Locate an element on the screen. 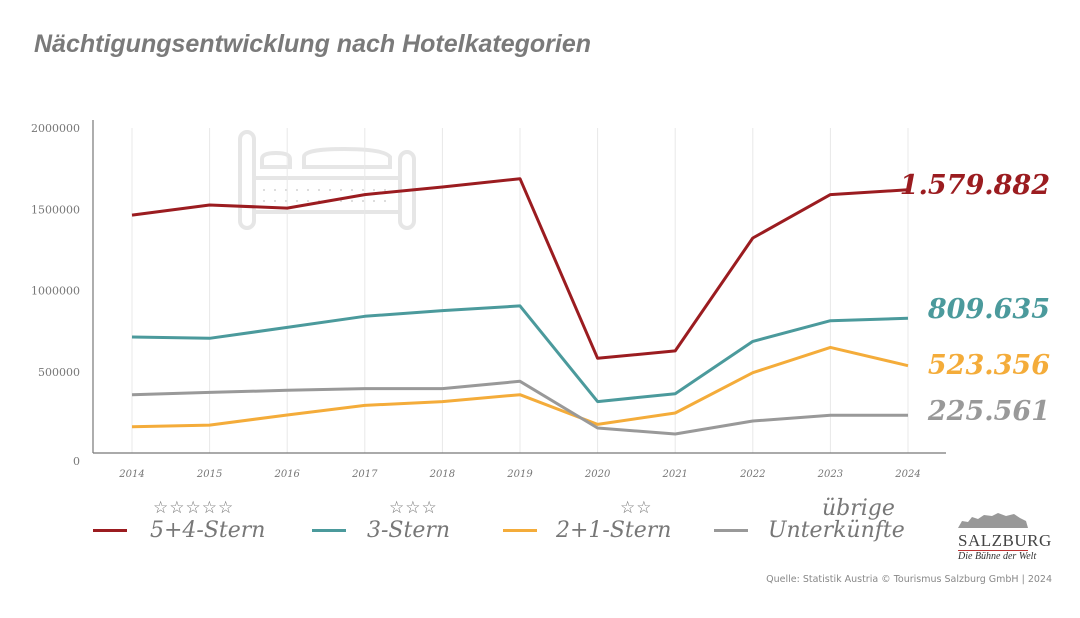 This screenshot has height=618, width=1080. legend-label: 2+1-Stern is located at coordinates (614, 530).